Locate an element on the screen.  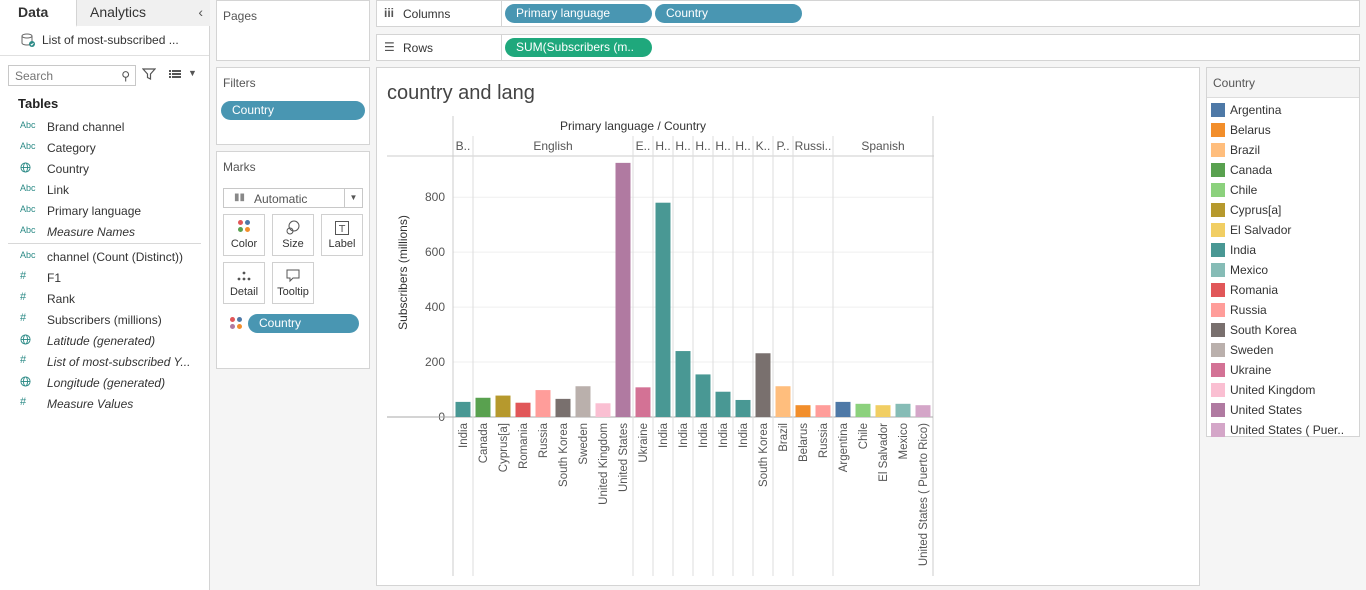
legend-item: Sweden is located at coordinates (1284, 350).